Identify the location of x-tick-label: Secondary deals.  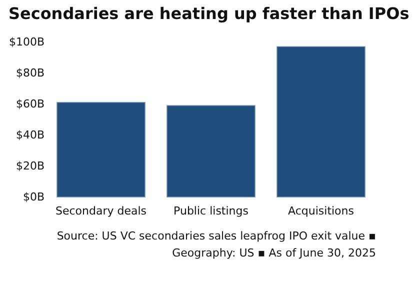
(101, 211).